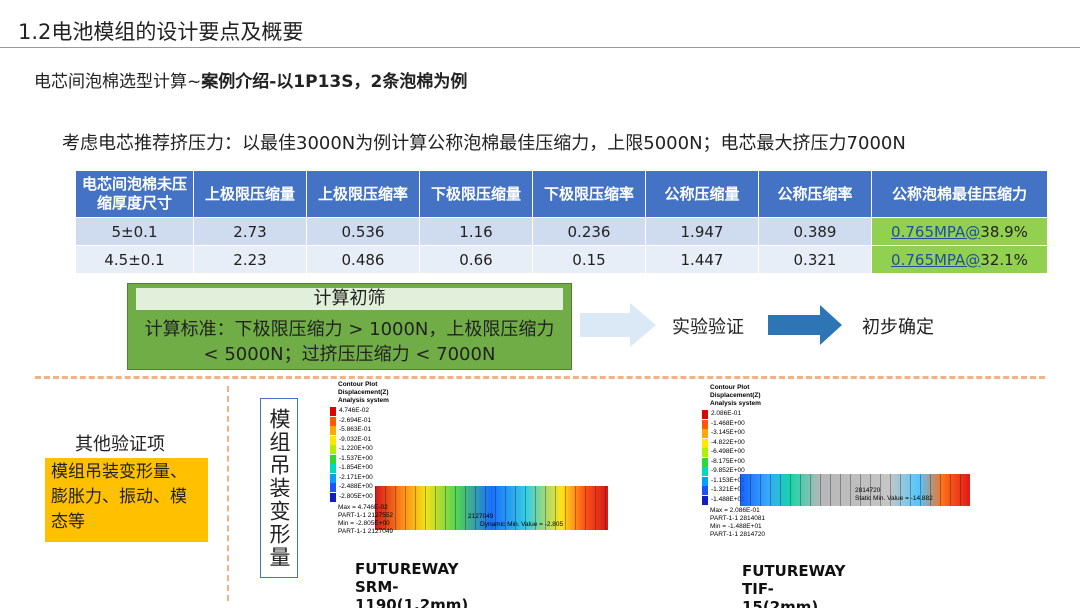 Image resolution: width=1080 pixels, height=608 pixels. I want to click on arrow-dark, so click(805, 325).